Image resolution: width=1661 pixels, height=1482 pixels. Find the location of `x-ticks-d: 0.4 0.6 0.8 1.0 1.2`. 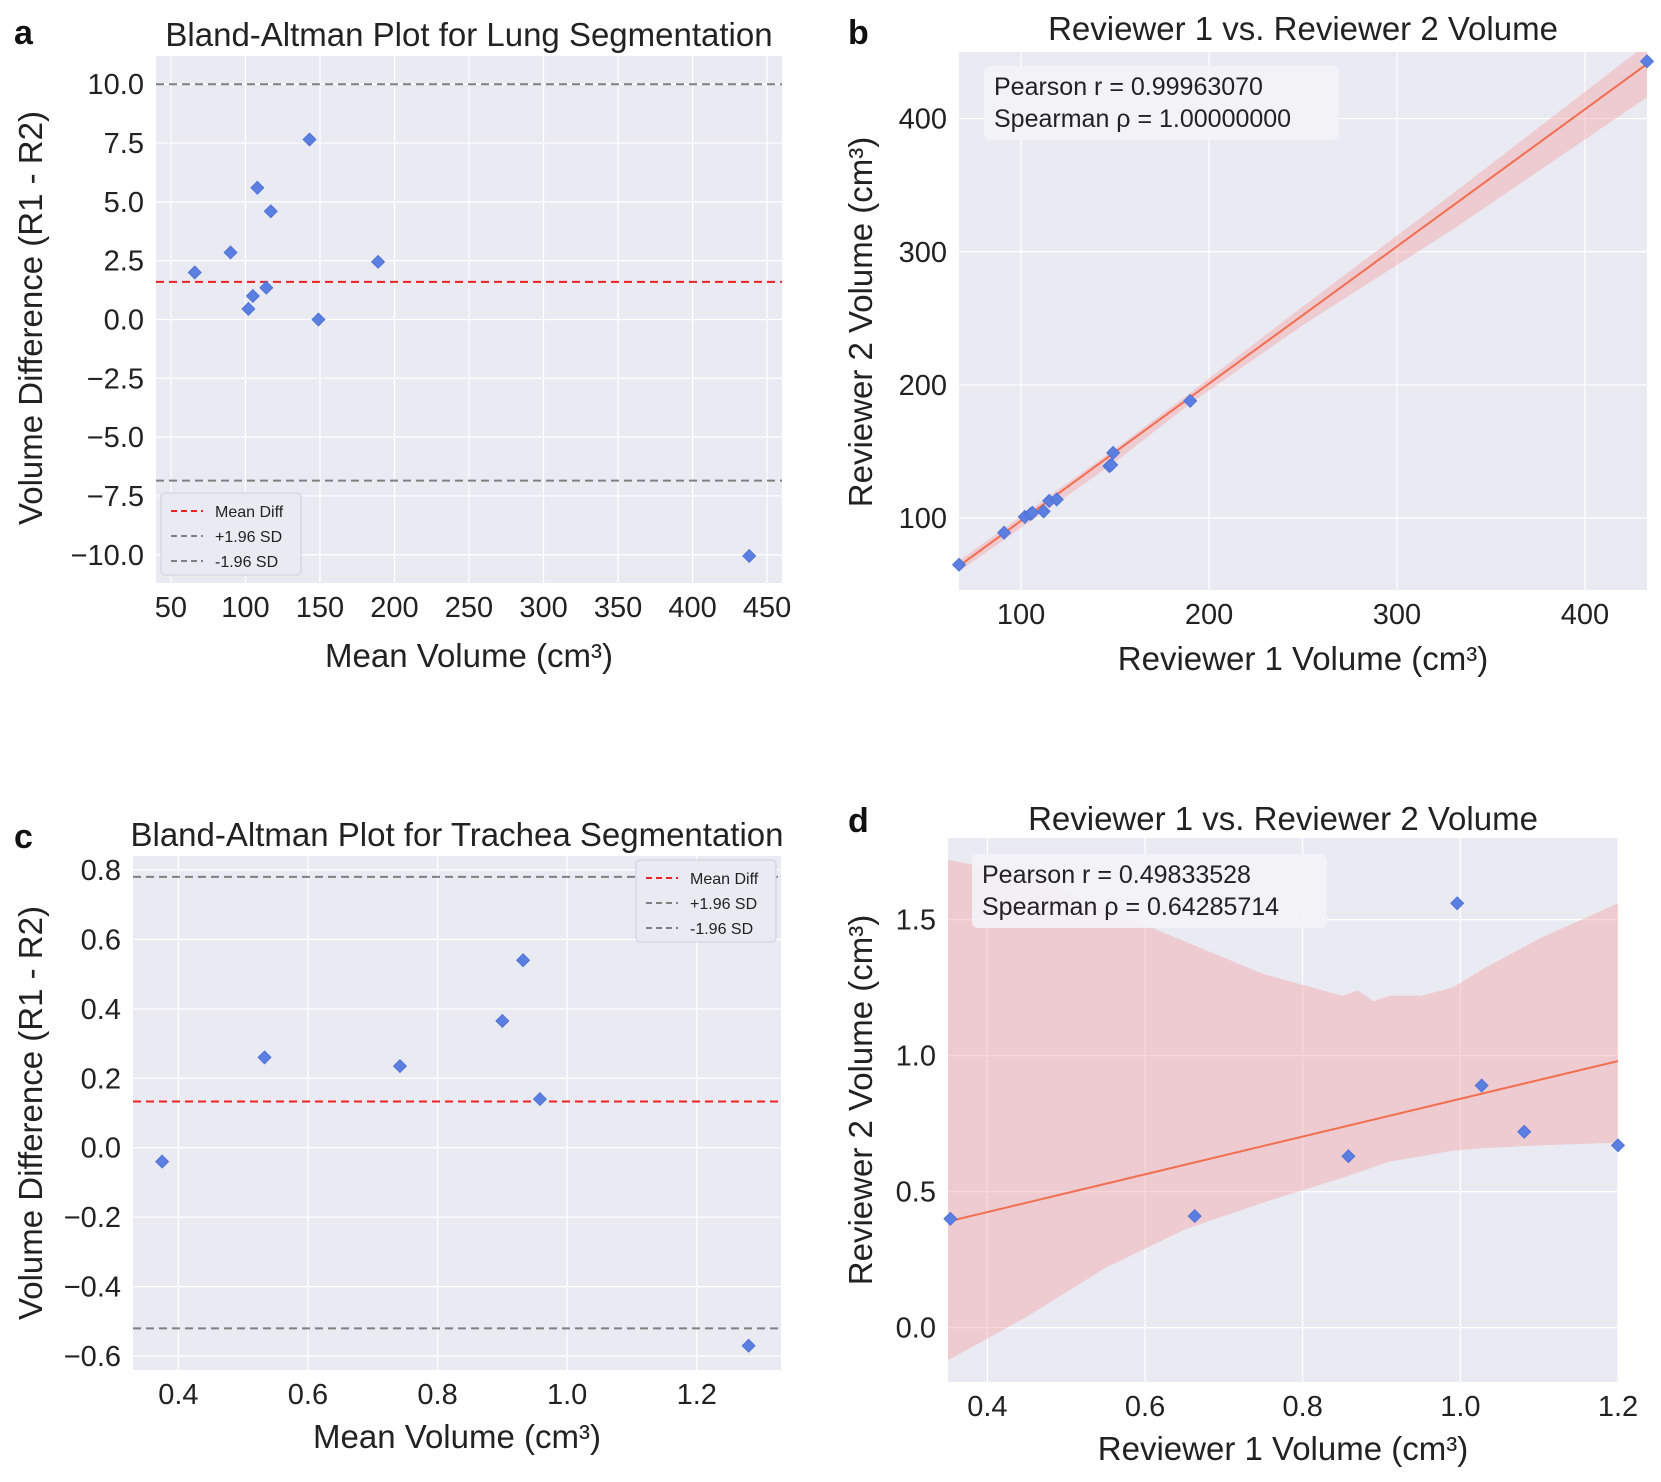

x-ticks-d: 0.4 0.6 0.8 1.0 1.2 is located at coordinates (1302, 1407).